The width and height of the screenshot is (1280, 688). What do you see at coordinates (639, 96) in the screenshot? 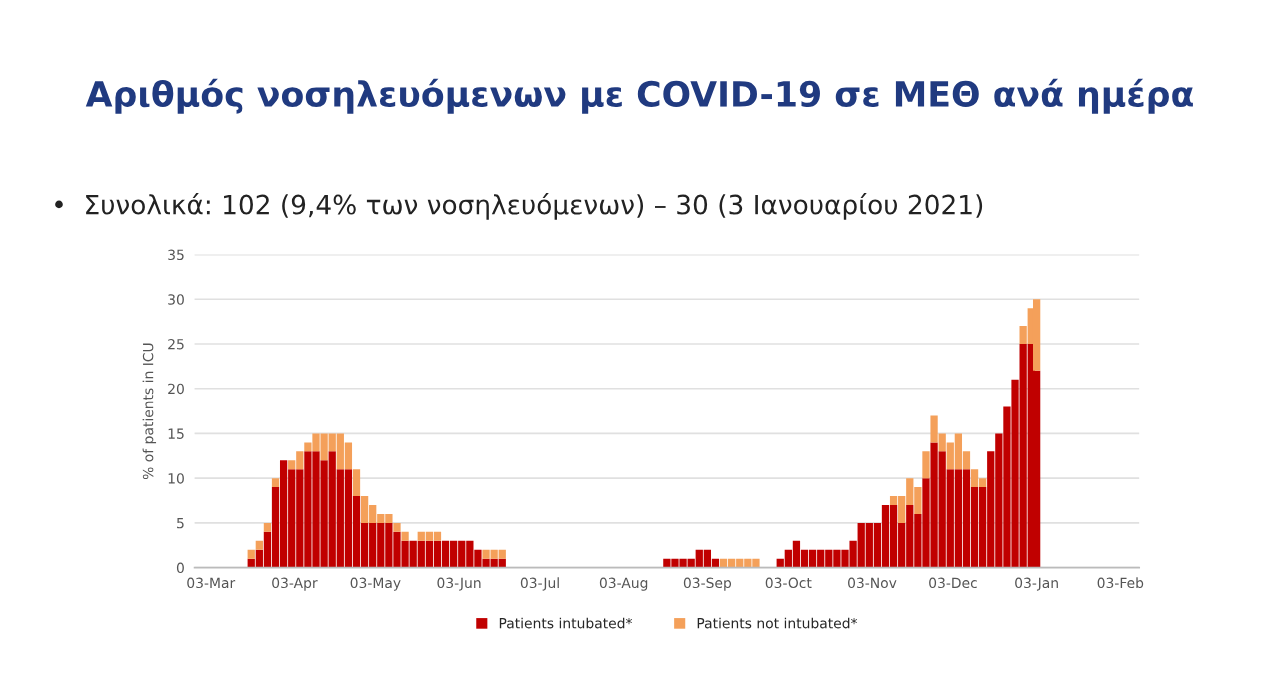
I see `chart-title: Αριθμός νοσηλευόμενων με COVID-19 σε ΜΕΘ ανά ημέρα` at bounding box center [639, 96].